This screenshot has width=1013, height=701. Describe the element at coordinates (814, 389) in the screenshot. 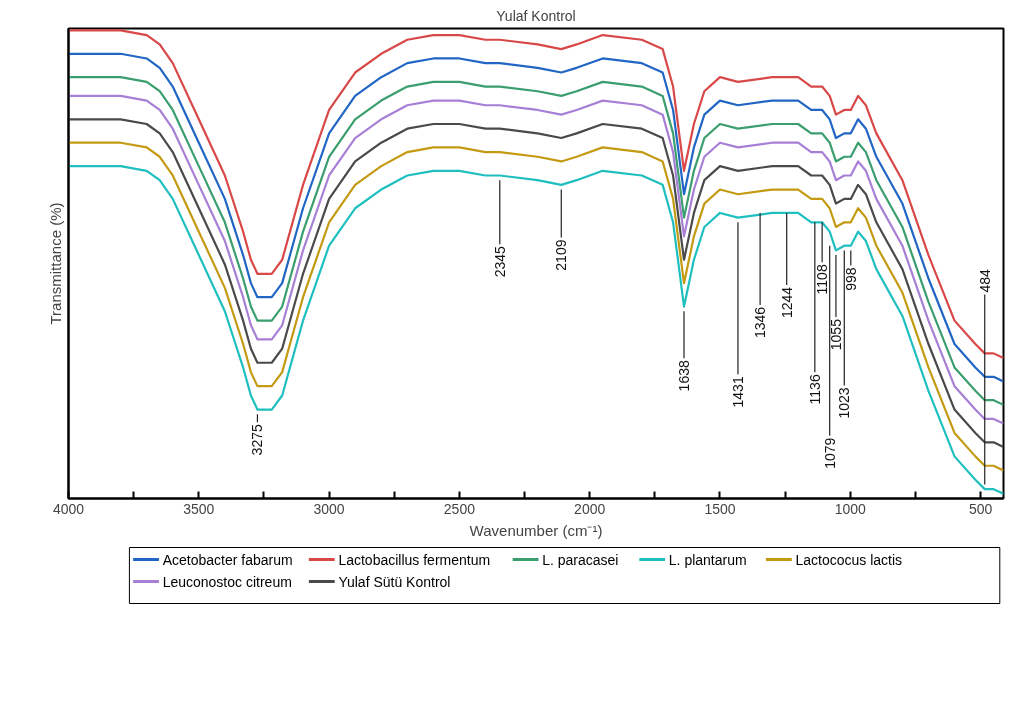

I see `annotation: 1136` at that location.